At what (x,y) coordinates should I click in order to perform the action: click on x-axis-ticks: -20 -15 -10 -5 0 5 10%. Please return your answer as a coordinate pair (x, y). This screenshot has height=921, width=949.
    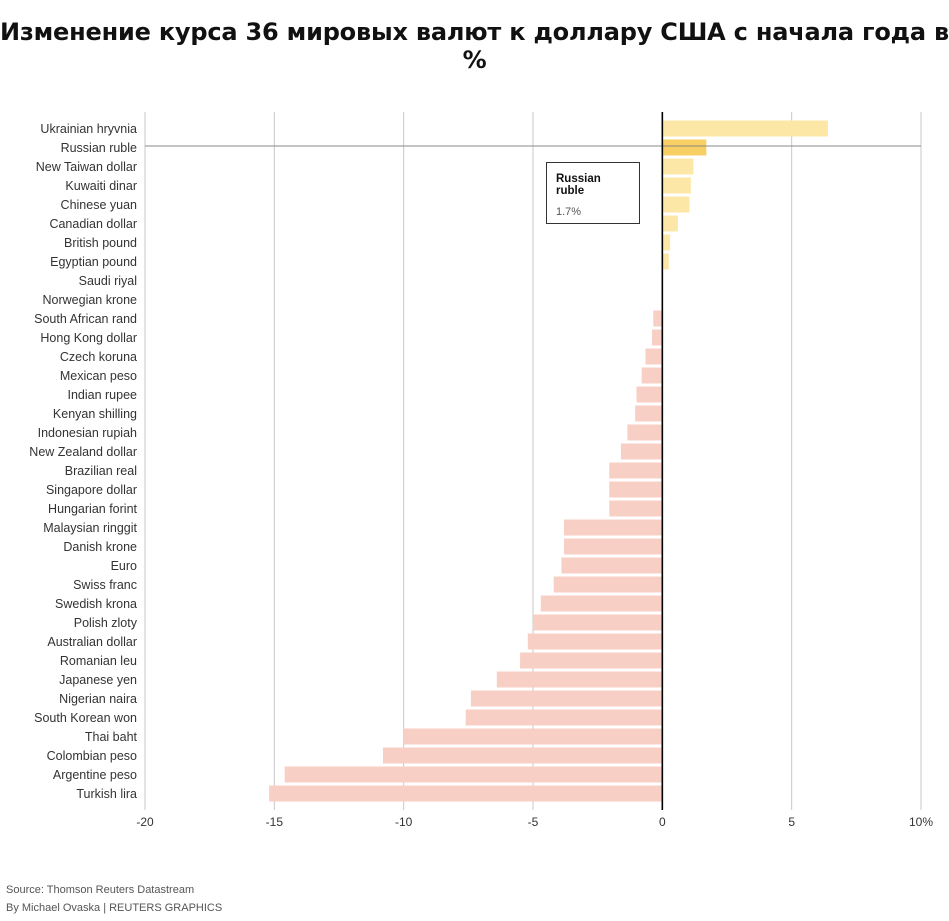
    Looking at the image, I should click on (534, 822).